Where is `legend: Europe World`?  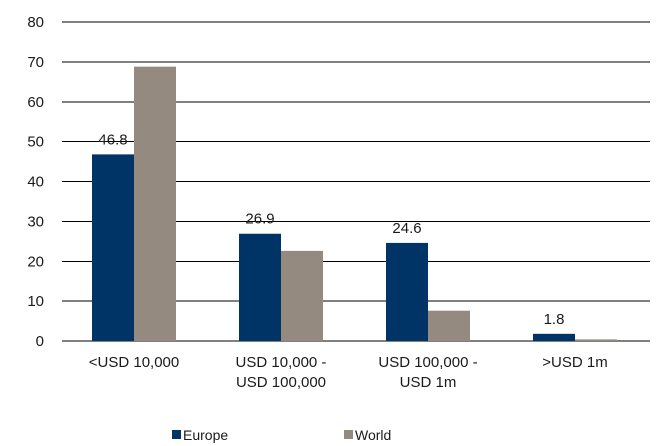
legend: Europe World is located at coordinates (281, 435).